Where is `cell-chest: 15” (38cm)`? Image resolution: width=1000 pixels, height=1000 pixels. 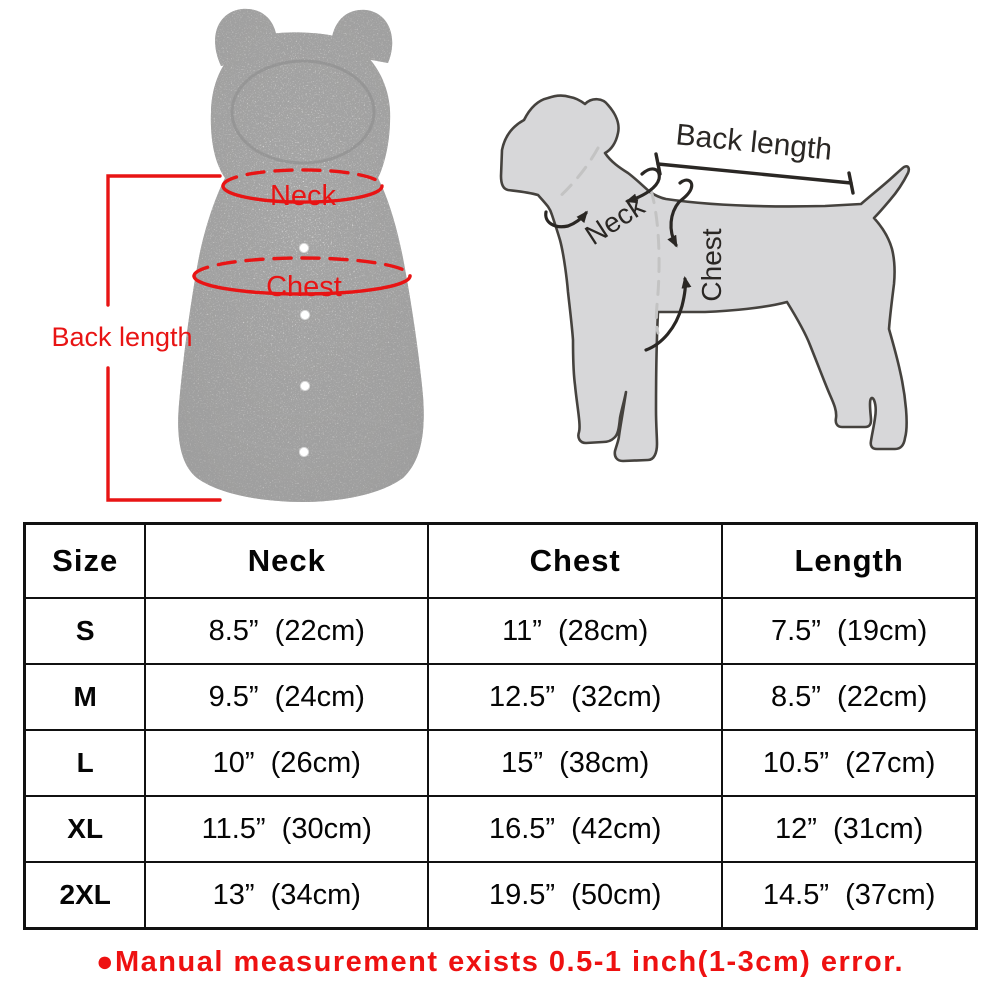 cell-chest: 15” (38cm) is located at coordinates (575, 763).